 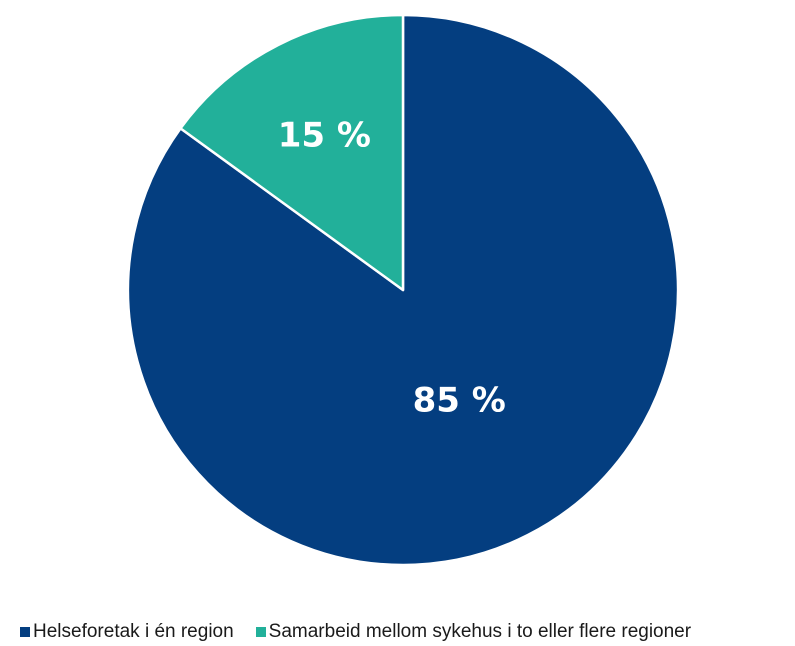 I want to click on slice-label-samarbeid: 15 %, so click(x=324, y=136).